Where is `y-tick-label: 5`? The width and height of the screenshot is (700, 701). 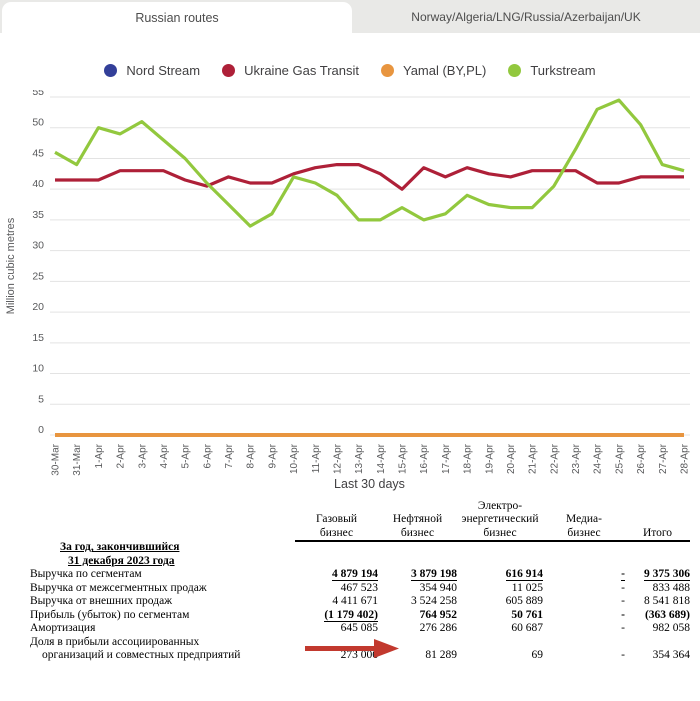 y-tick-label: 5 is located at coordinates (41, 399).